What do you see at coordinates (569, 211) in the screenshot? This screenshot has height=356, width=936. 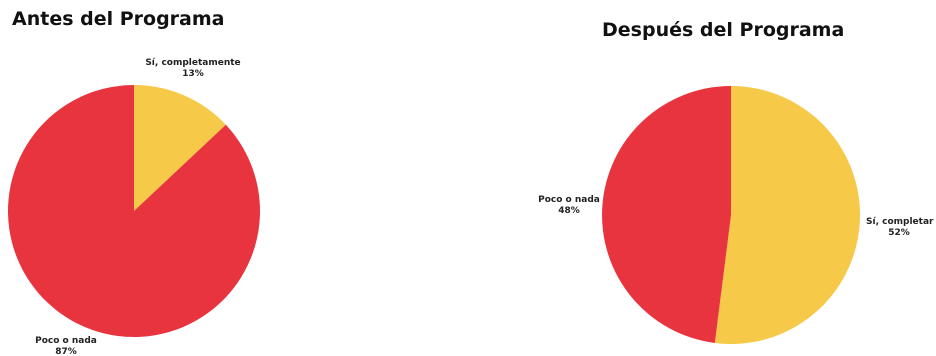 I see `pie-2-slice-2-value: 48%` at bounding box center [569, 211].